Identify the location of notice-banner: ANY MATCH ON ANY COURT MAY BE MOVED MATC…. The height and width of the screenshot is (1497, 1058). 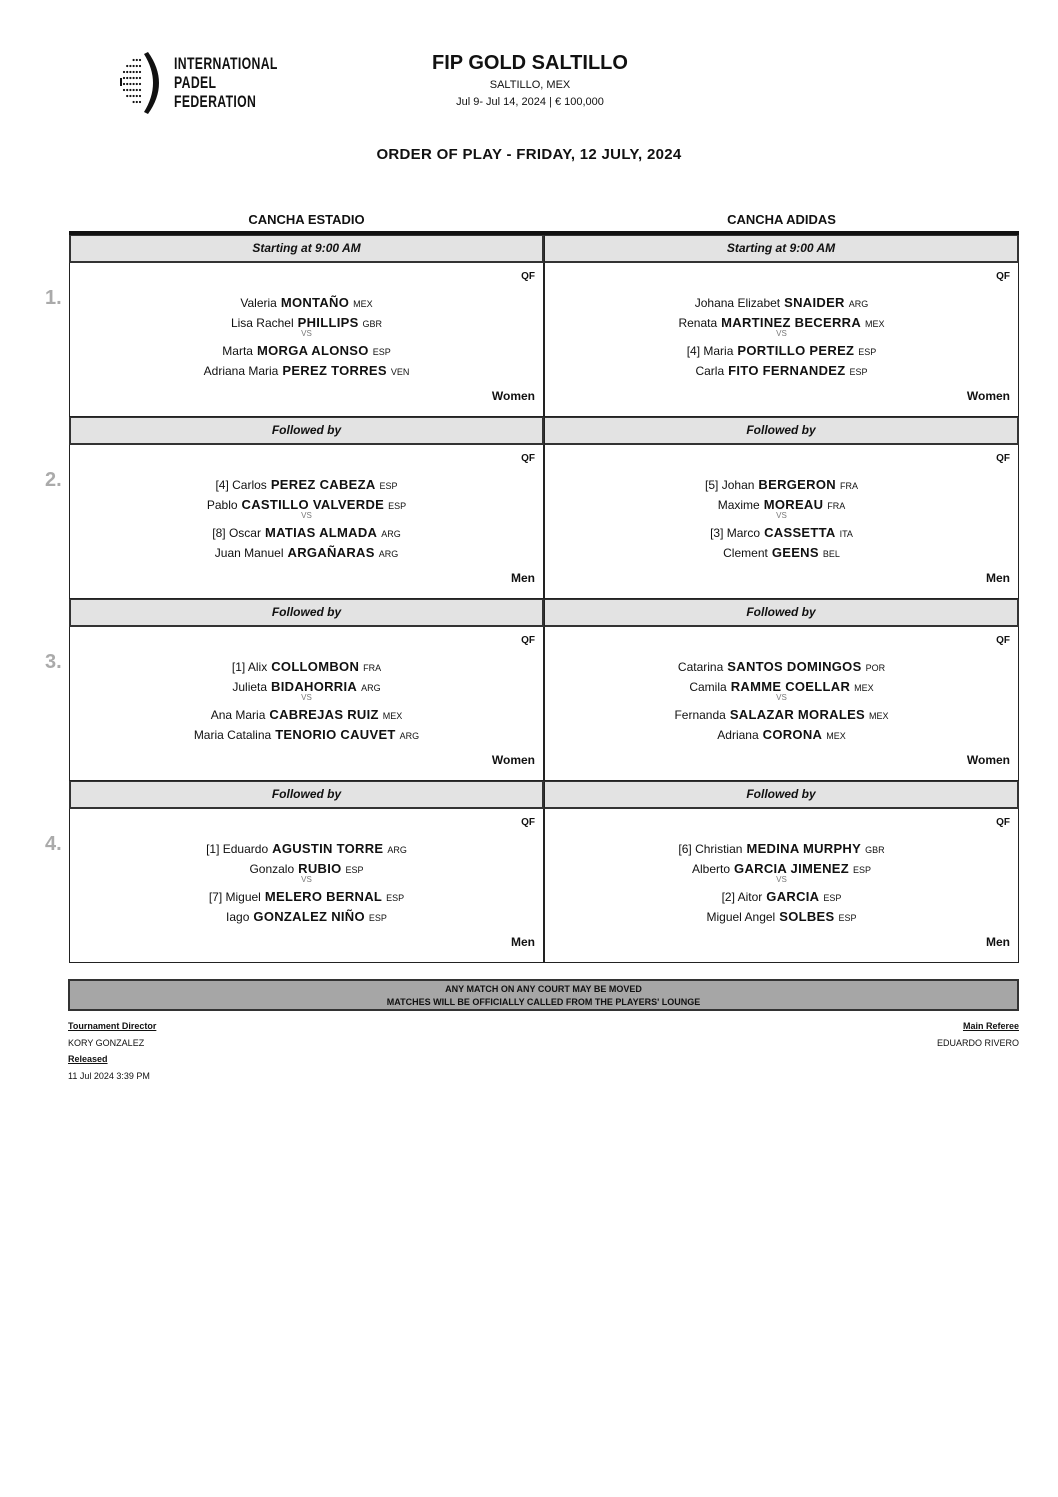
(543, 995).